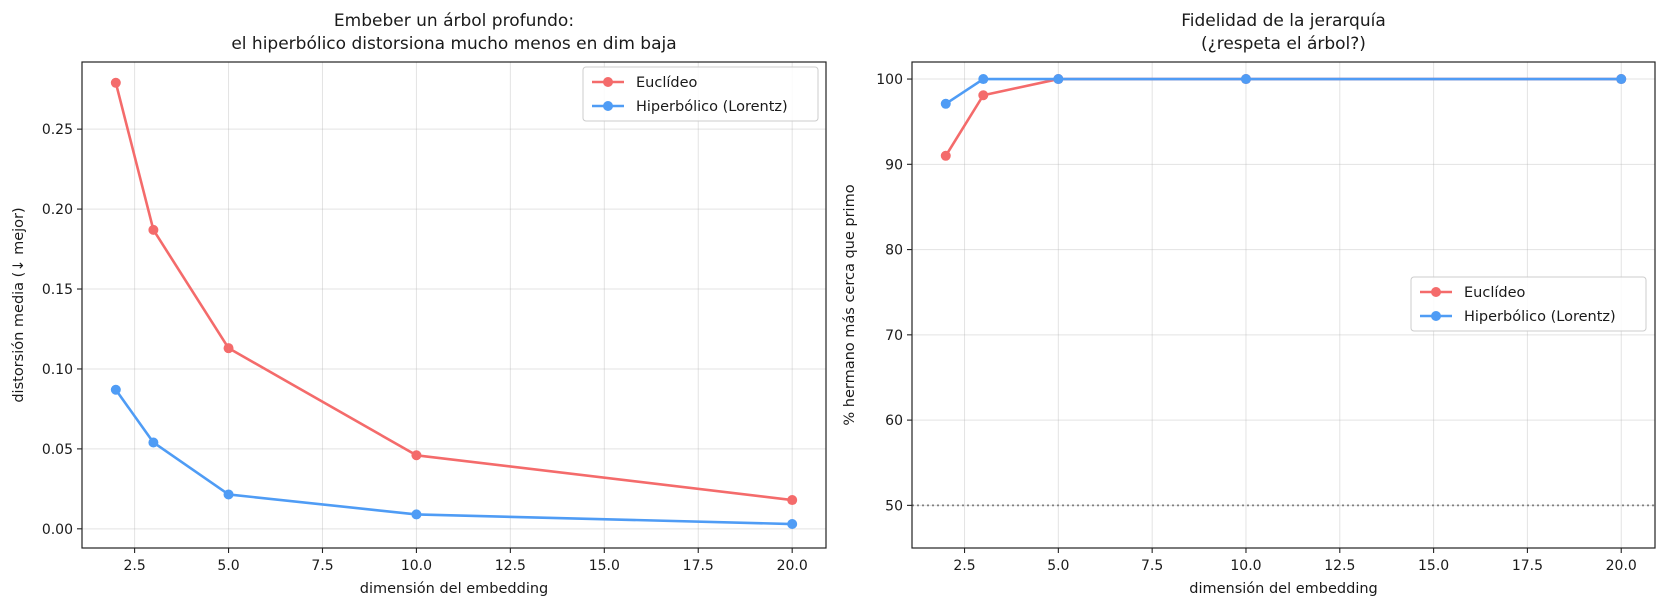  I want to click on chart2-x-tick-label-7: 20.0, so click(1621, 566).